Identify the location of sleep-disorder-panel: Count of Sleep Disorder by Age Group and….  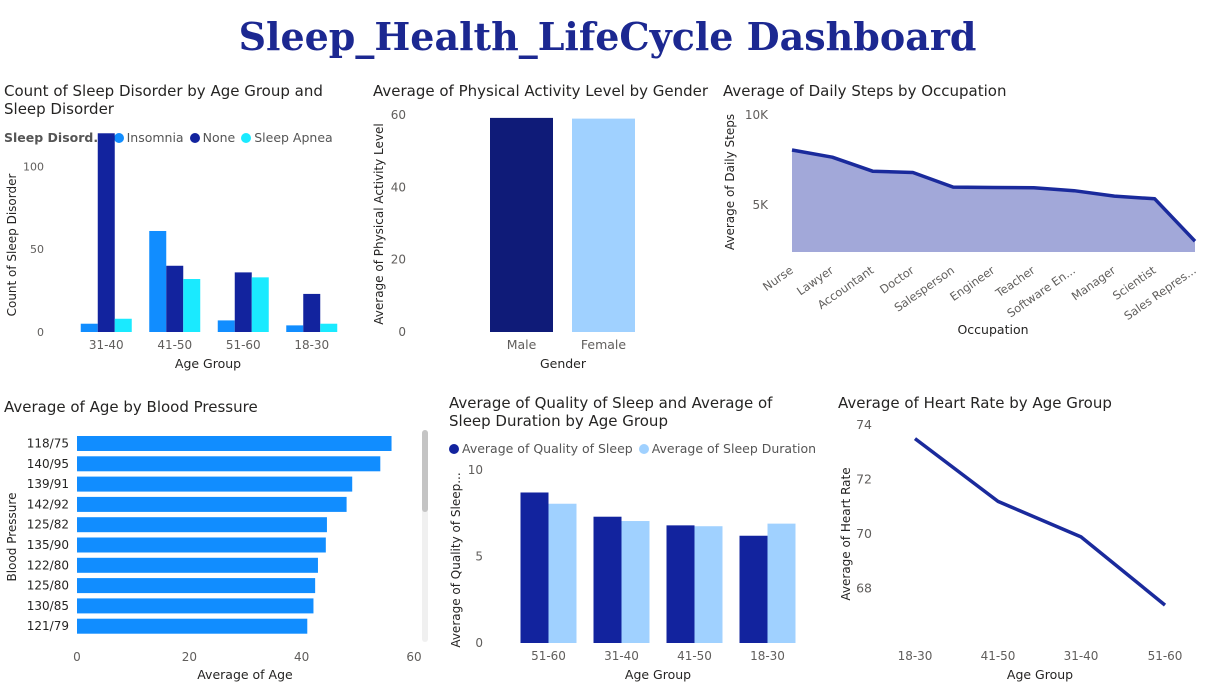
(184, 232).